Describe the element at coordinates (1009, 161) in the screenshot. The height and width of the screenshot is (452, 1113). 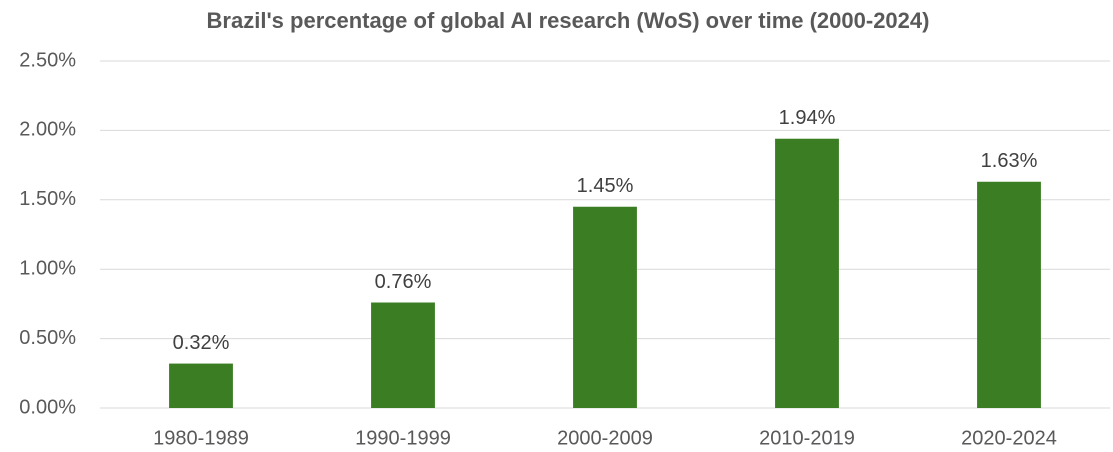
I see `data-label: 1.63%` at that location.